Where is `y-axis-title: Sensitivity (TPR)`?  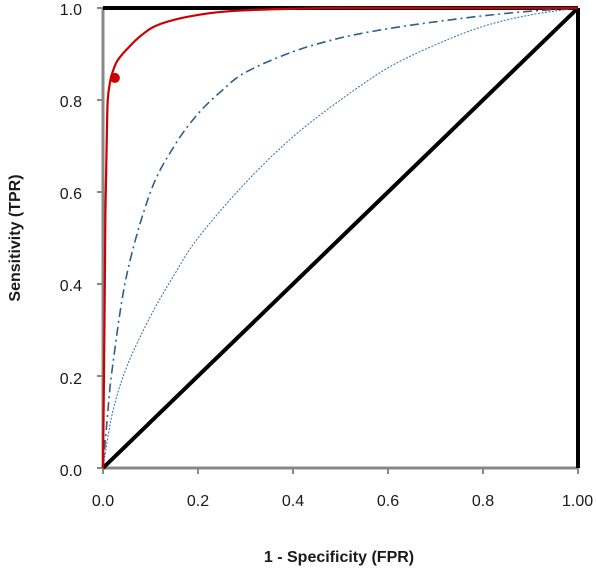 y-axis-title: Sensitivity (TPR) is located at coordinates (15, 237).